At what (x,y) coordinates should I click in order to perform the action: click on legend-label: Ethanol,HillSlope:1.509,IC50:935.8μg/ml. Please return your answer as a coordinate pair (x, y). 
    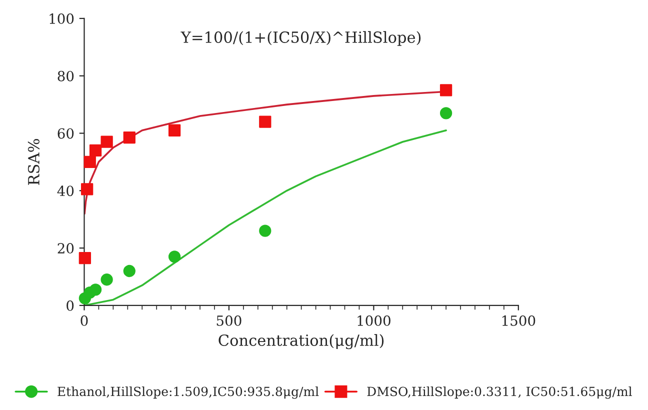
    Looking at the image, I should click on (188, 392).